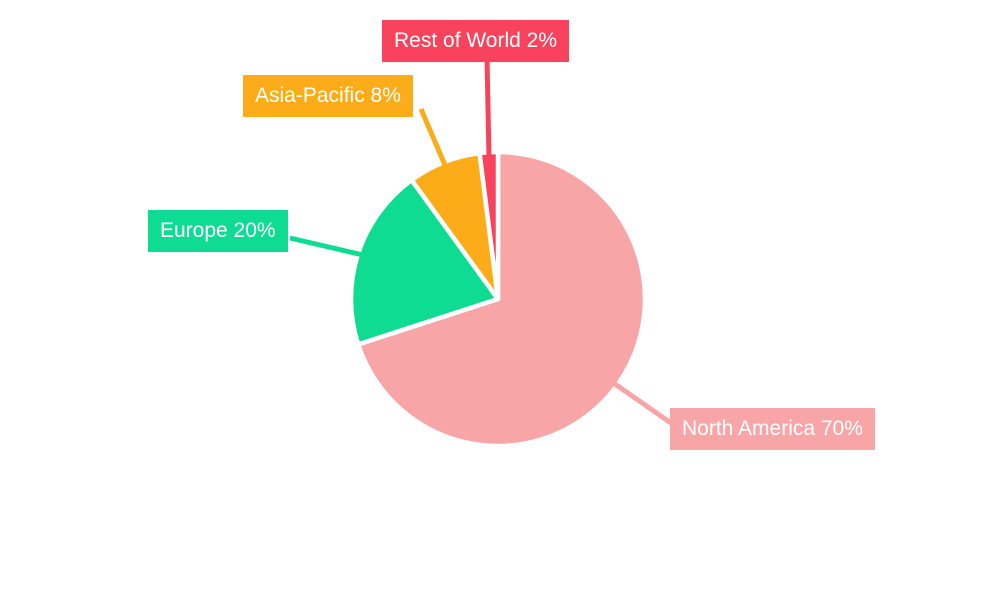  What do you see at coordinates (218, 231) in the screenshot?
I see `callout-label-europe: Europe 20%` at bounding box center [218, 231].